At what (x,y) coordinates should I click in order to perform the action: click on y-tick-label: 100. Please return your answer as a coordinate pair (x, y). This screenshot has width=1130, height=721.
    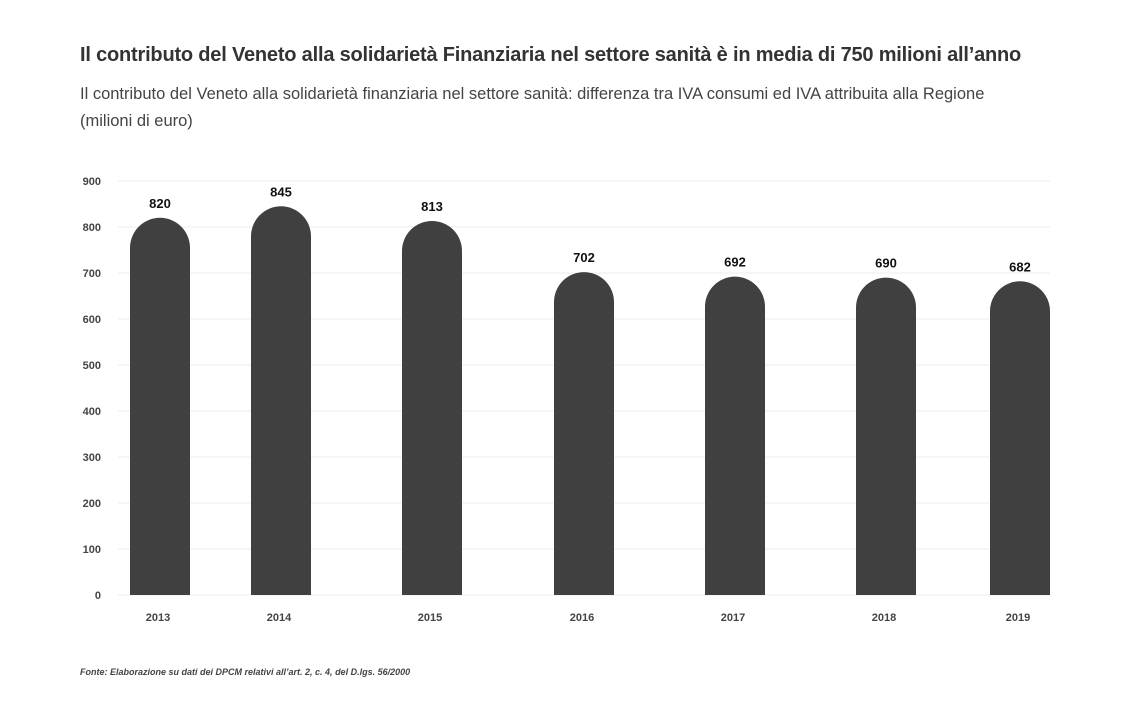
    Looking at the image, I should click on (92, 550).